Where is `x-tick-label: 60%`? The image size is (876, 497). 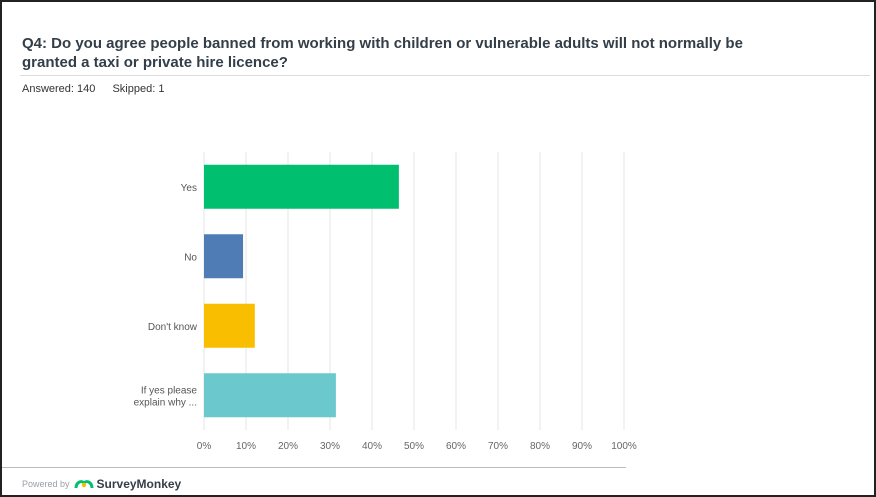
x-tick-label: 60% is located at coordinates (456, 446).